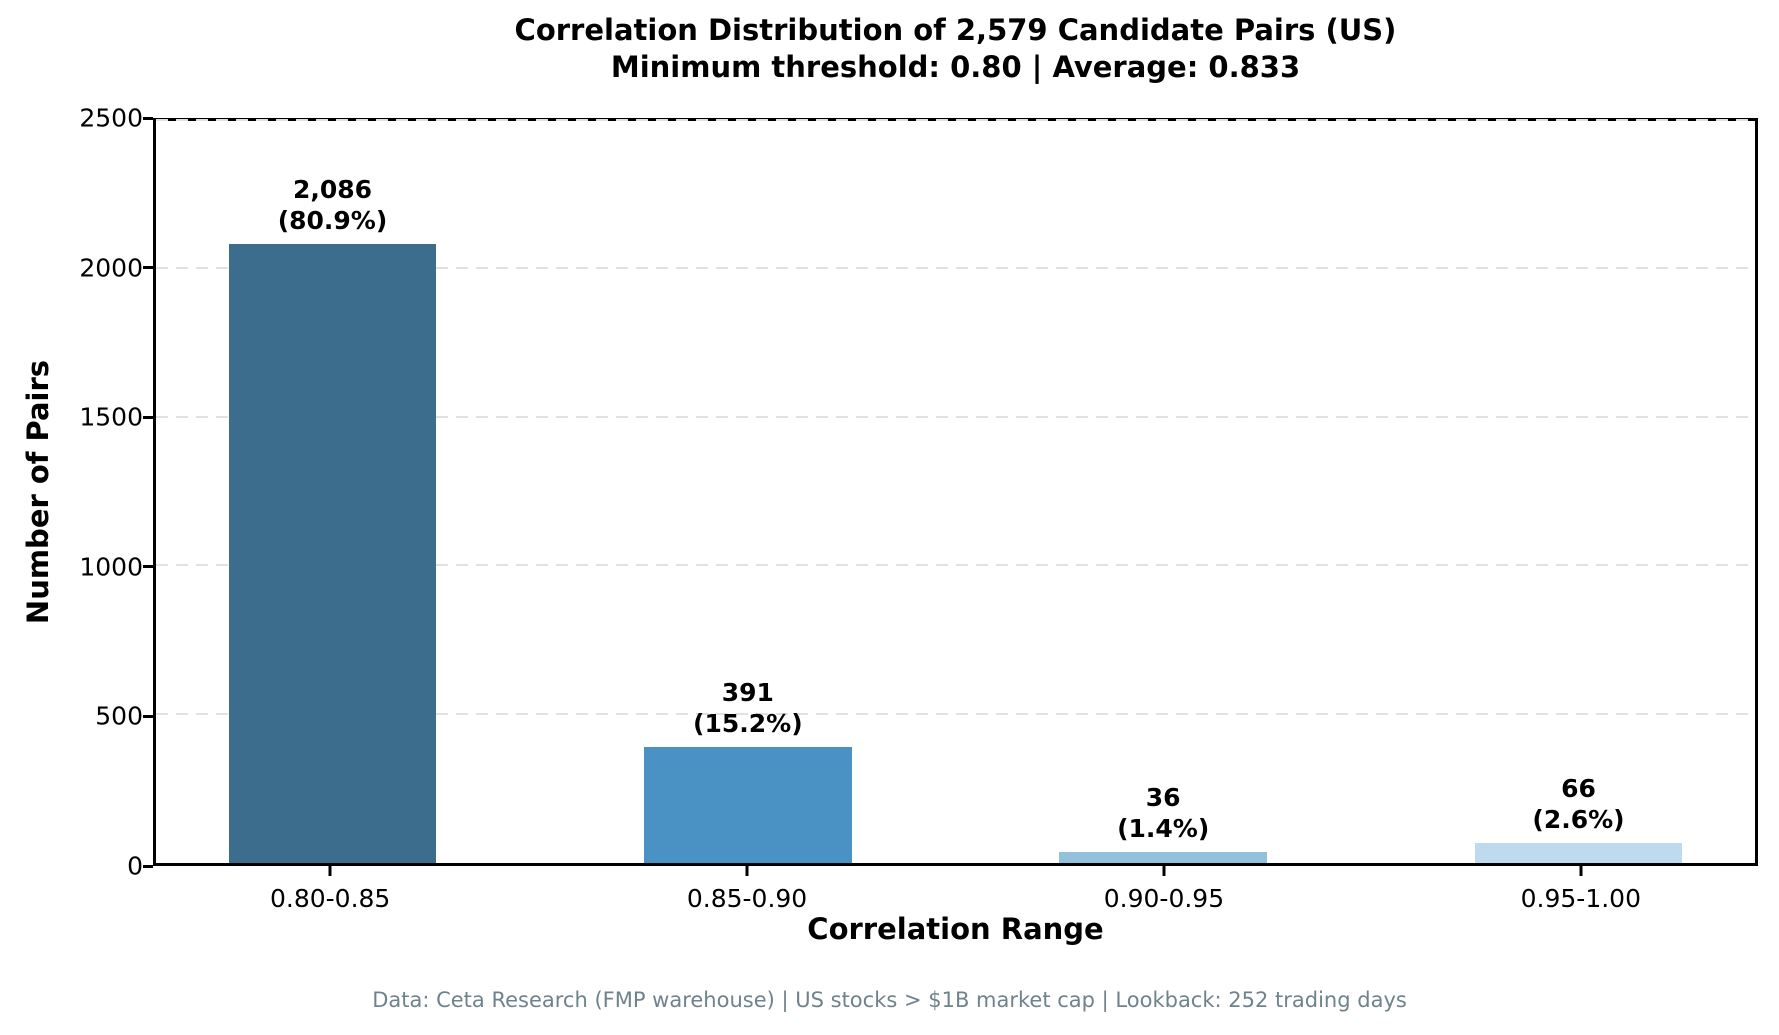 The width and height of the screenshot is (1779, 1035). Describe the element at coordinates (119, 716) in the screenshot. I see `y-tick-label-500: 500` at that location.